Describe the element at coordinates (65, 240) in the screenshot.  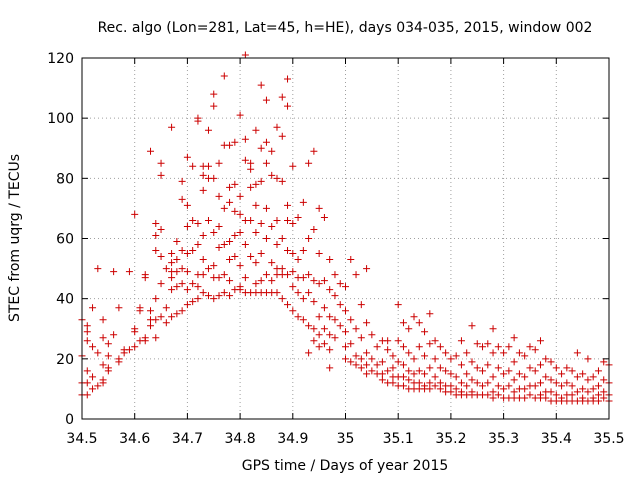
I see `y-tick-label: 60` at that location.